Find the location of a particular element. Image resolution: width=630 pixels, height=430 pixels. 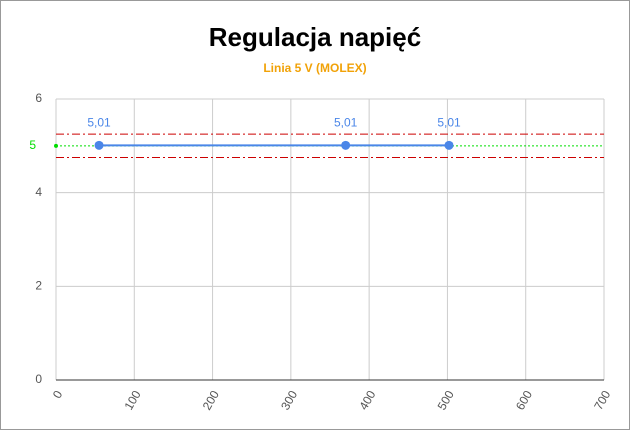

y-tick-label: 2 is located at coordinates (38, 286).